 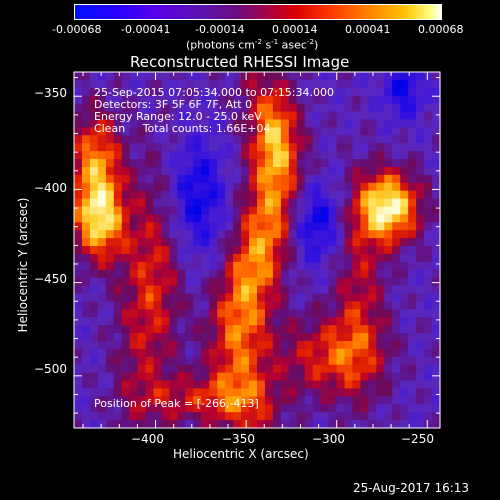 I want to click on y-axis-title: Heliocentric Y (arcsec), so click(x=23, y=265).